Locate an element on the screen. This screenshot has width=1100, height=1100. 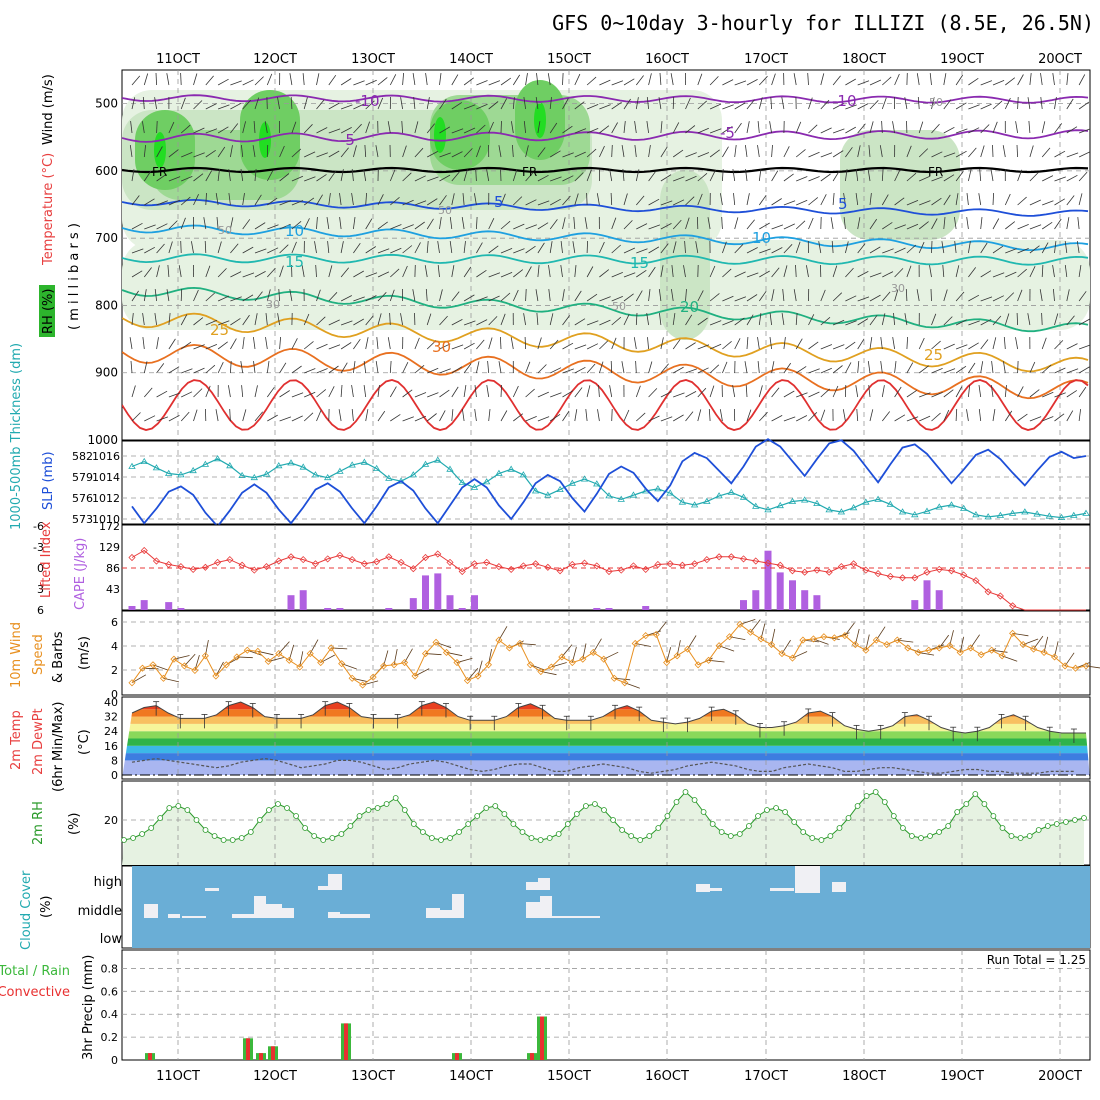
thickness-tick: 573 is located at coordinates (82, 519).